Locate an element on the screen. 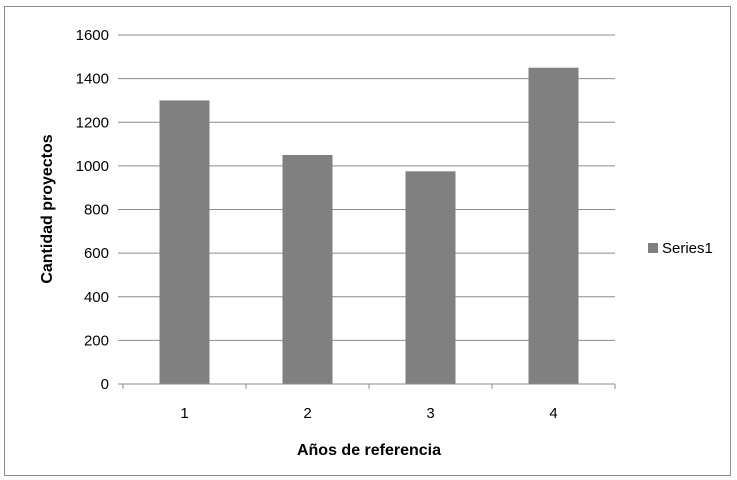 This screenshot has height=480, width=737. x-tick-label: 4 is located at coordinates (553, 413).